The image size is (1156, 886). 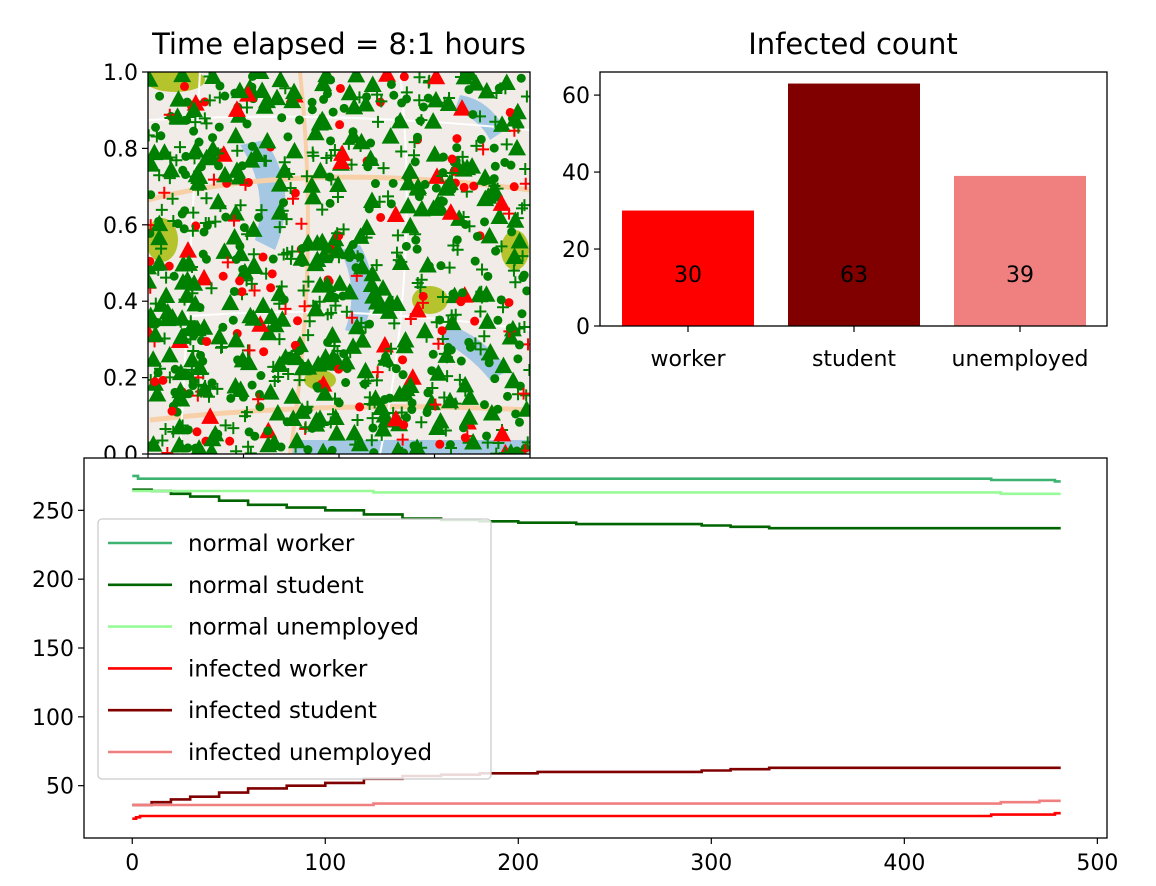 What do you see at coordinates (1097, 863) in the screenshot?
I see `x-tick-label: 500` at bounding box center [1097, 863].